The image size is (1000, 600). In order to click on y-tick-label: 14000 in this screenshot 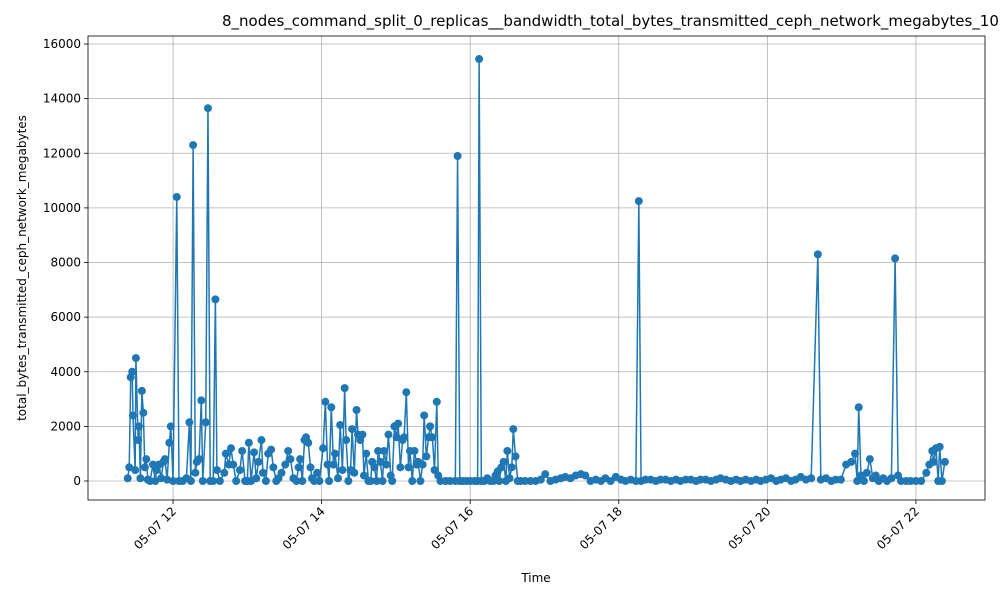, I will do `click(62, 99)`.